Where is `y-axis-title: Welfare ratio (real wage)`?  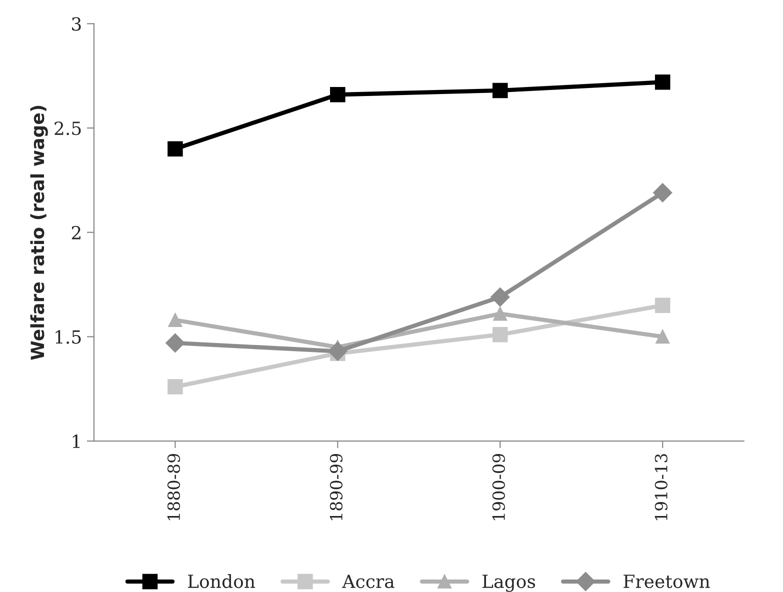 y-axis-title: Welfare ratio (real wage) is located at coordinates (39, 233).